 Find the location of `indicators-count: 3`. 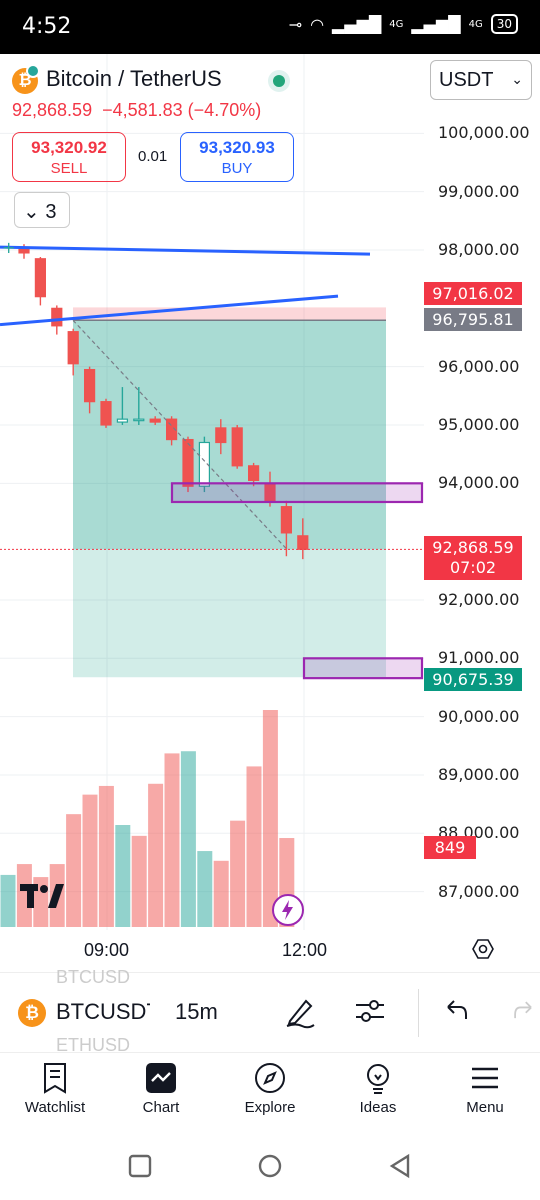

indicators-count: 3 is located at coordinates (51, 212).